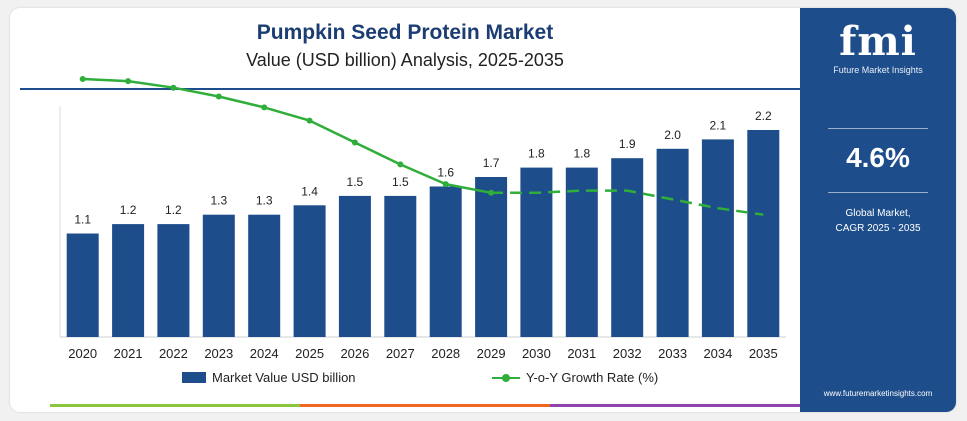 This screenshot has height=421, width=967. Describe the element at coordinates (405, 32) in the screenshot. I see `chart-title: Pumpkin Seed Protein Market` at that location.